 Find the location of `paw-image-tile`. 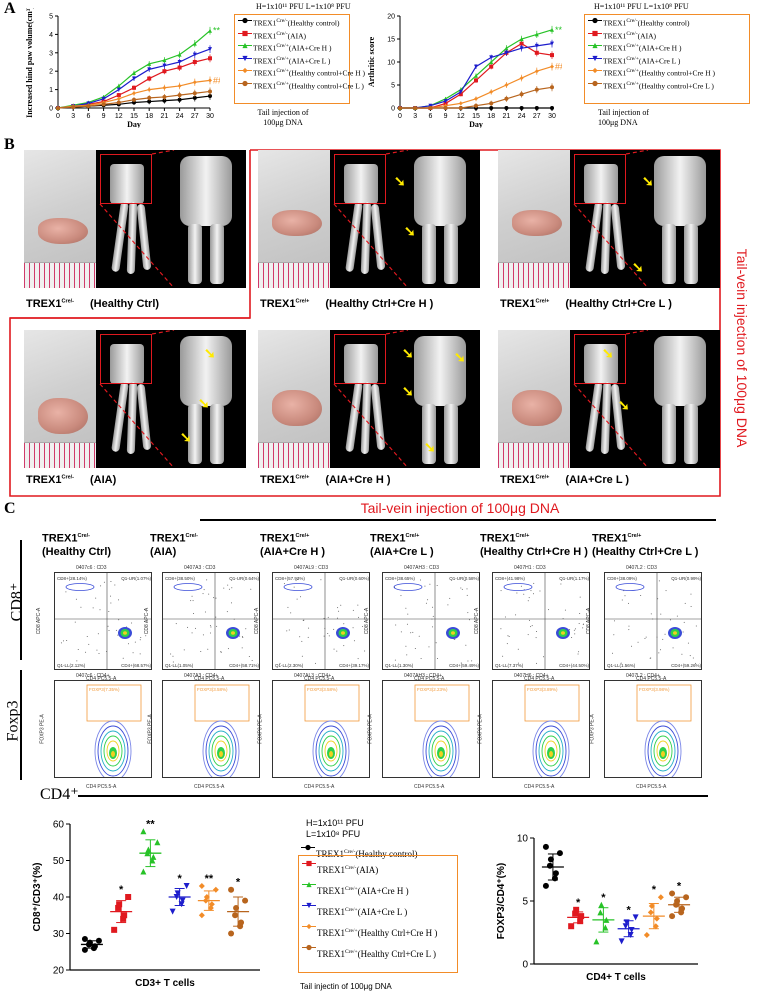

paw-image-tile is located at coordinates (609, 399).